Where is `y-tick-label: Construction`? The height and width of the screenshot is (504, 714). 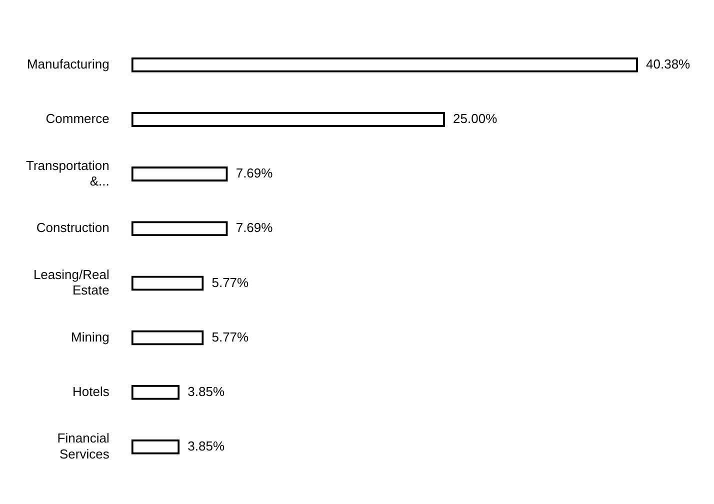
y-tick-label: Construction is located at coordinates (73, 228).